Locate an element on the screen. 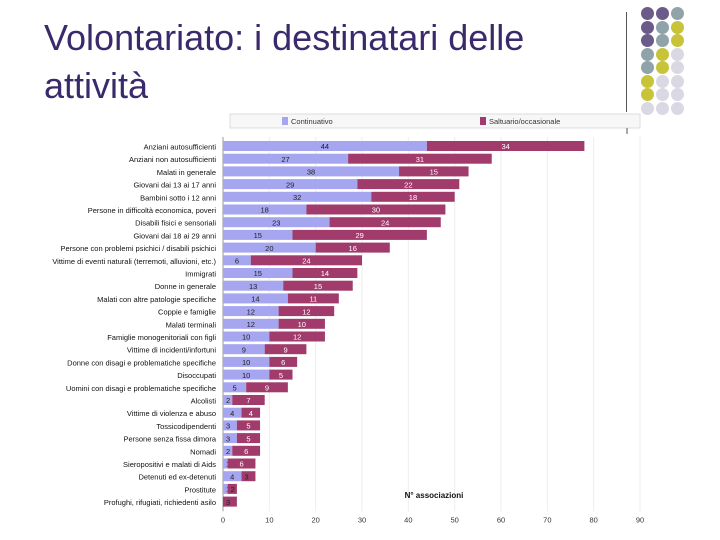 The height and width of the screenshot is (540, 720). y-tick-label: Nomadi is located at coordinates (203, 451).